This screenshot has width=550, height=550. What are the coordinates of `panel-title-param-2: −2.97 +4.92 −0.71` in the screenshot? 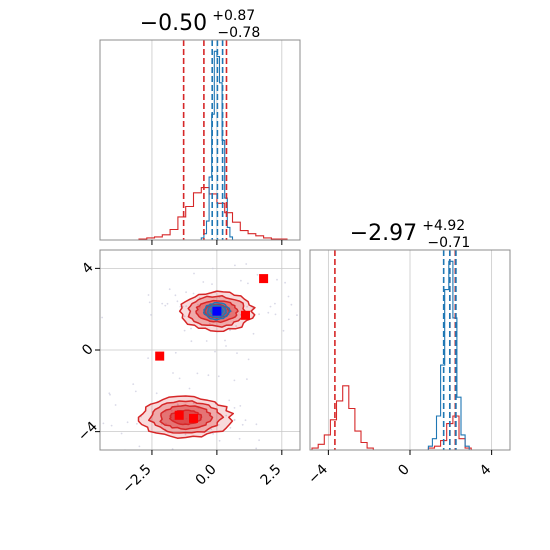 It's located at (410, 233).